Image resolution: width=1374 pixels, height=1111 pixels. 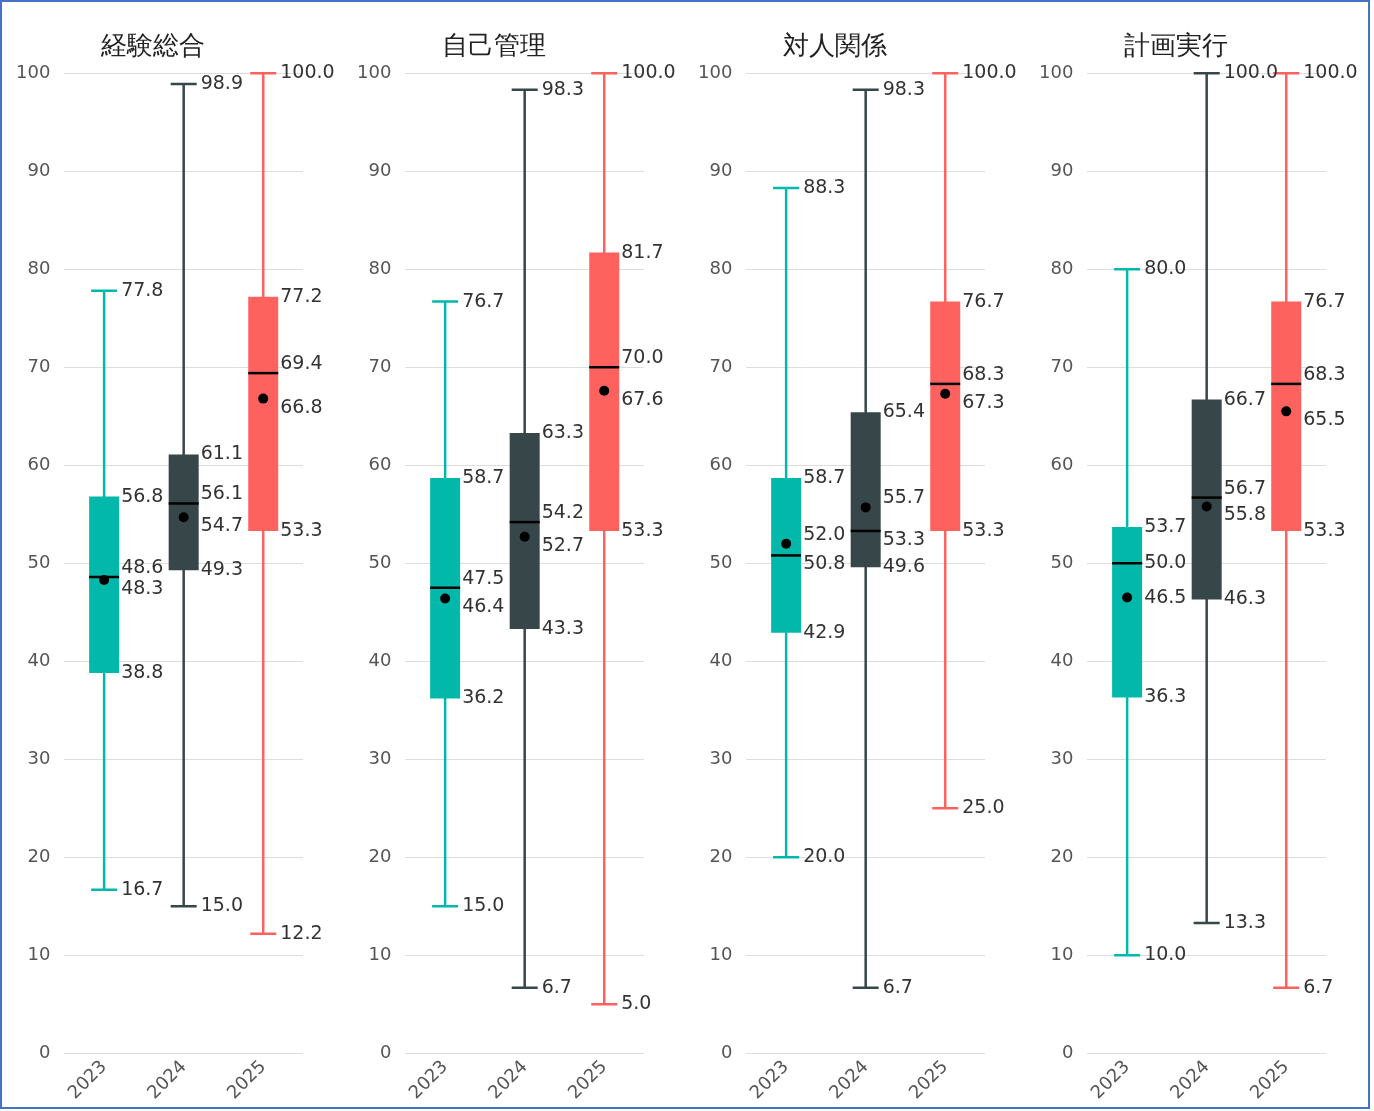 I want to click on annotation: 55.8, so click(x=1244, y=513).